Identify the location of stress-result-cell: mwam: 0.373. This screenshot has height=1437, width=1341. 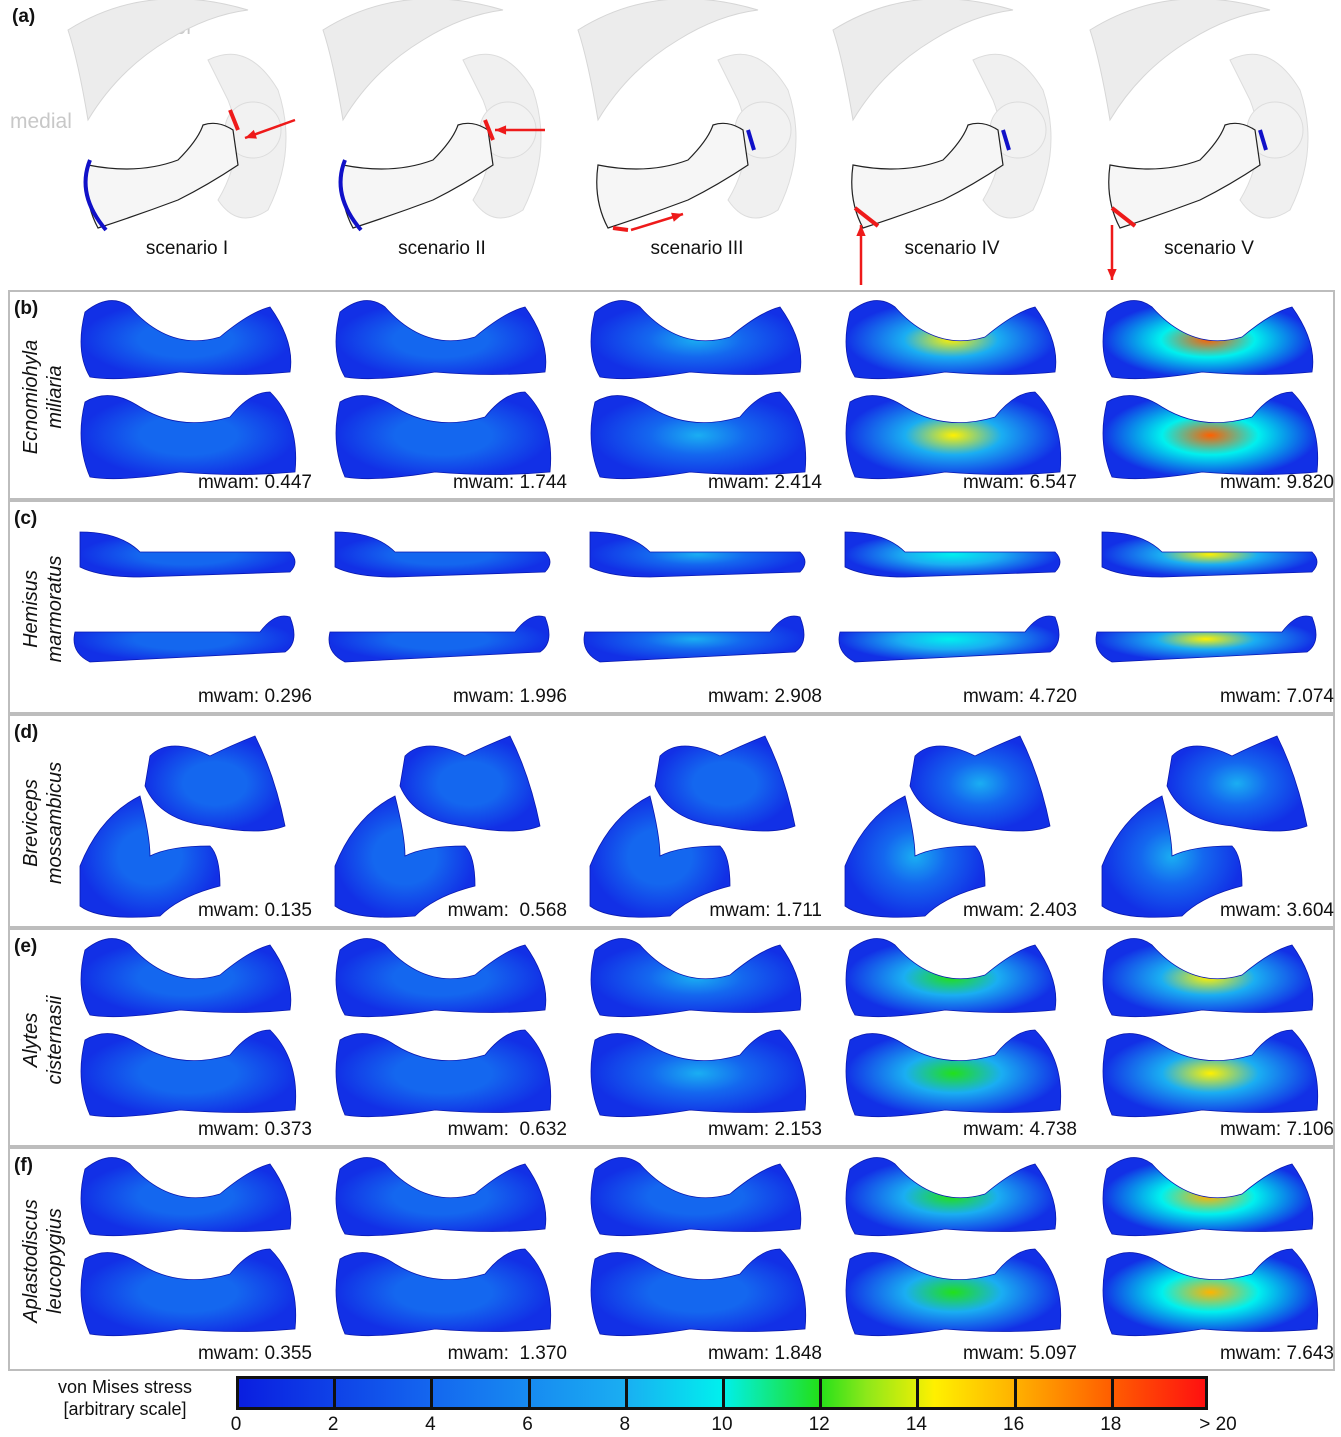
(189, 1039).